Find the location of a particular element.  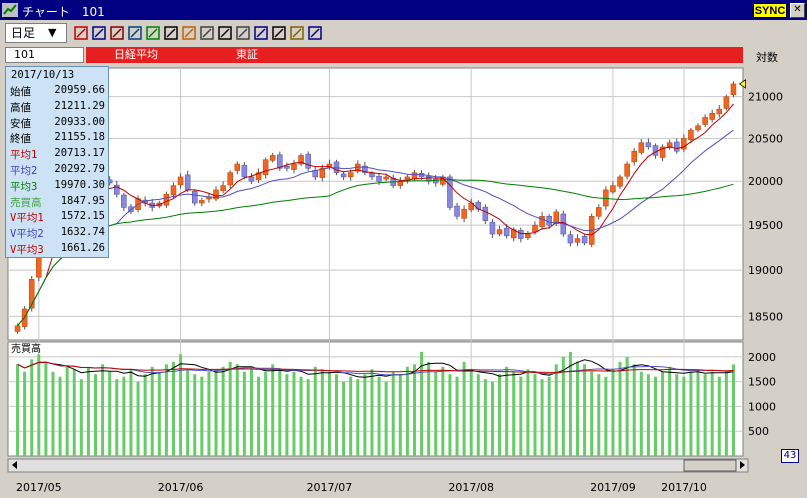

legend-value: 1632.74 is located at coordinates (82, 232).